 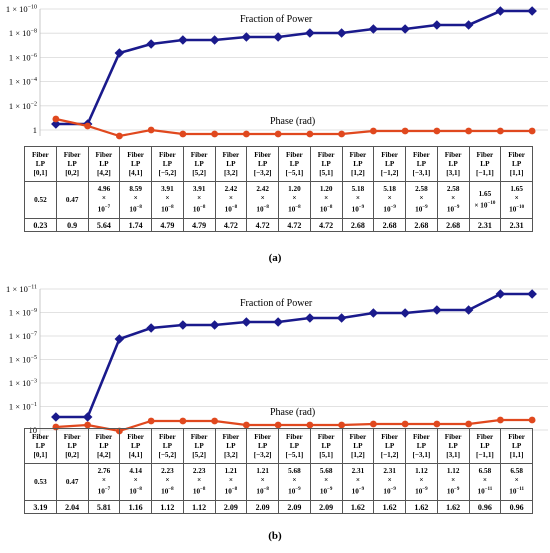 What do you see at coordinates (72, 482) in the screenshot?
I see `table-b-power-cell: 0.47` at bounding box center [72, 482].